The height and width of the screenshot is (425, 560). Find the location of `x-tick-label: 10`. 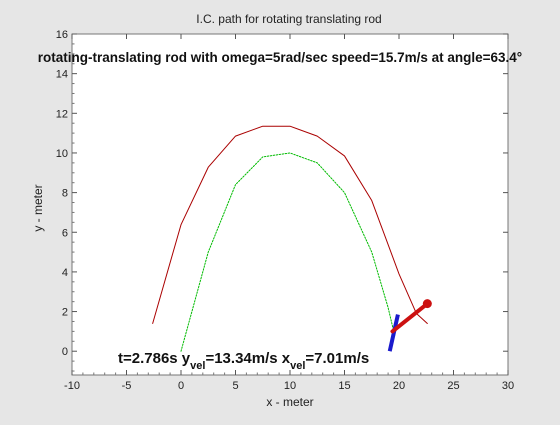

x-tick-label: 10 is located at coordinates (290, 386).